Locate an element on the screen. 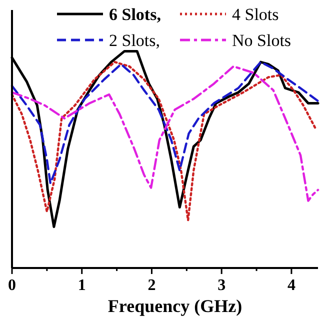 The height and width of the screenshot is (320, 320). x-tick-label: 3 is located at coordinates (222, 285).